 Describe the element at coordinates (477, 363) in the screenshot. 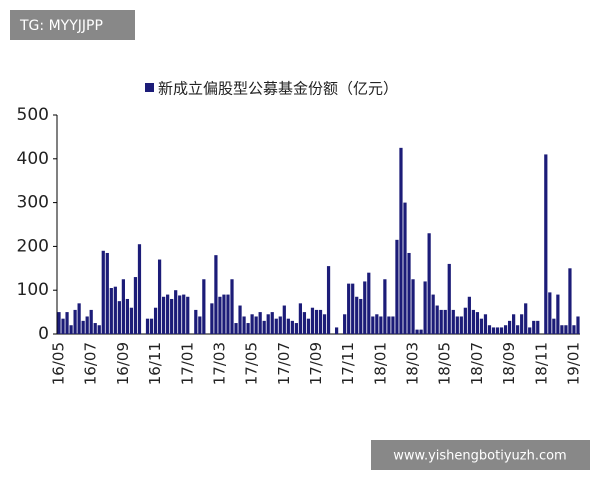

I see `x-tick-label: 18/07` at that location.